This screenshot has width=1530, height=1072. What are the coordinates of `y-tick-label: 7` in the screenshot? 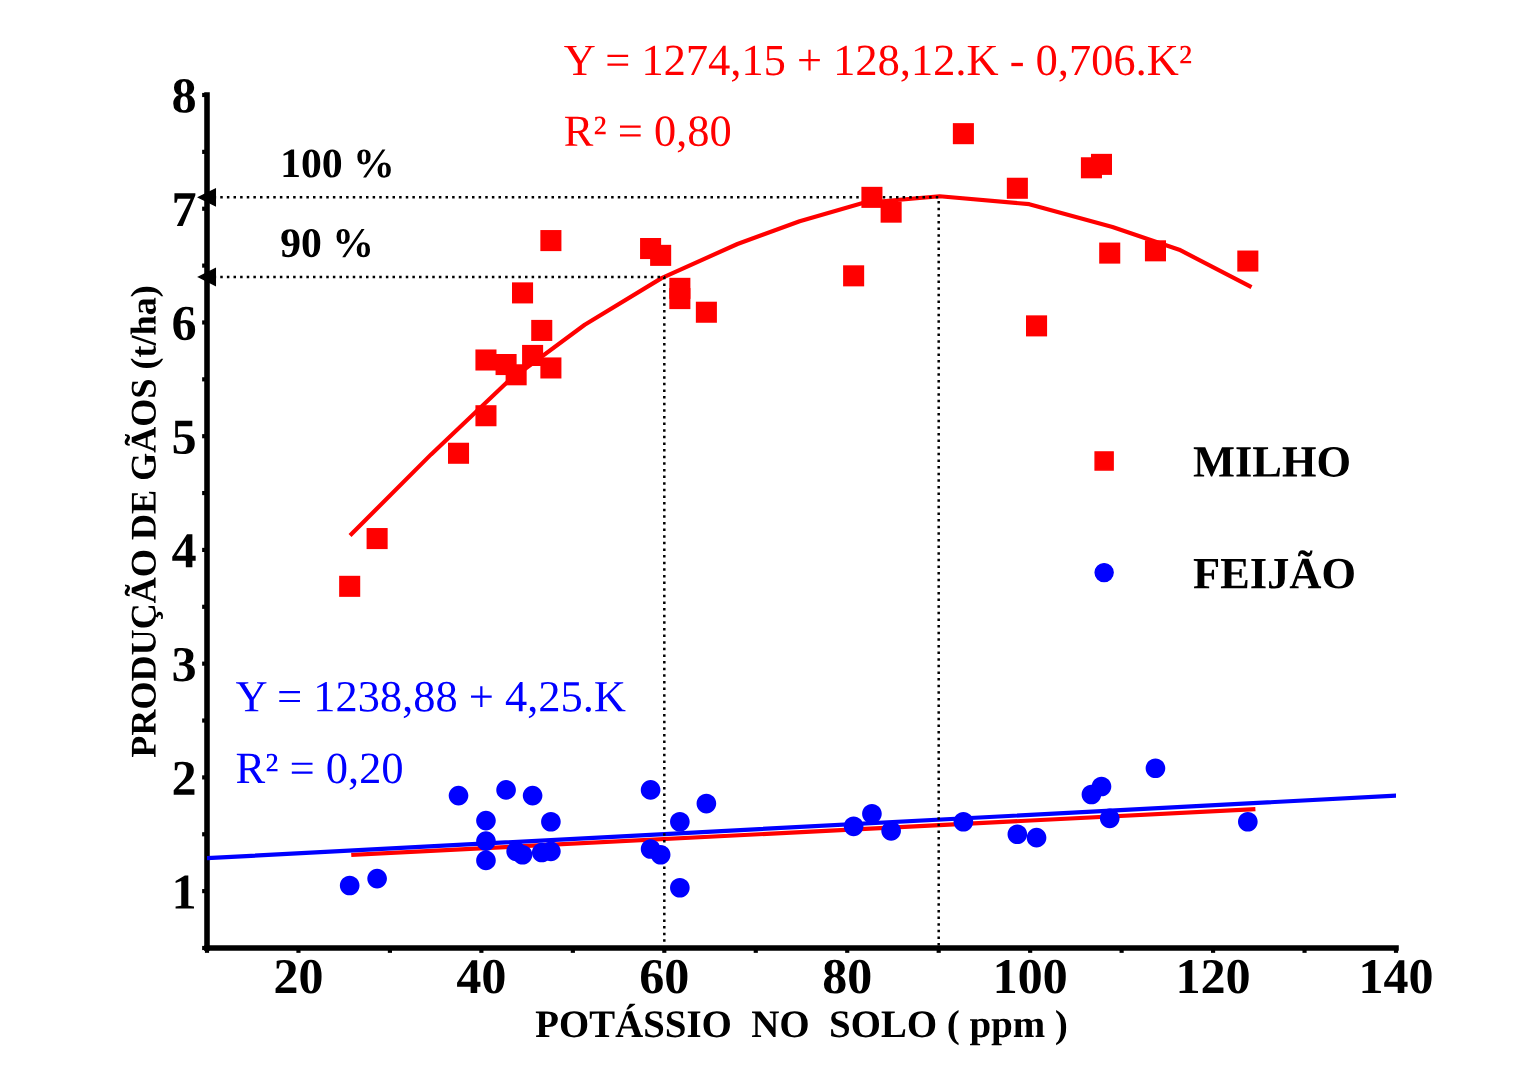 It's located at (185, 210).